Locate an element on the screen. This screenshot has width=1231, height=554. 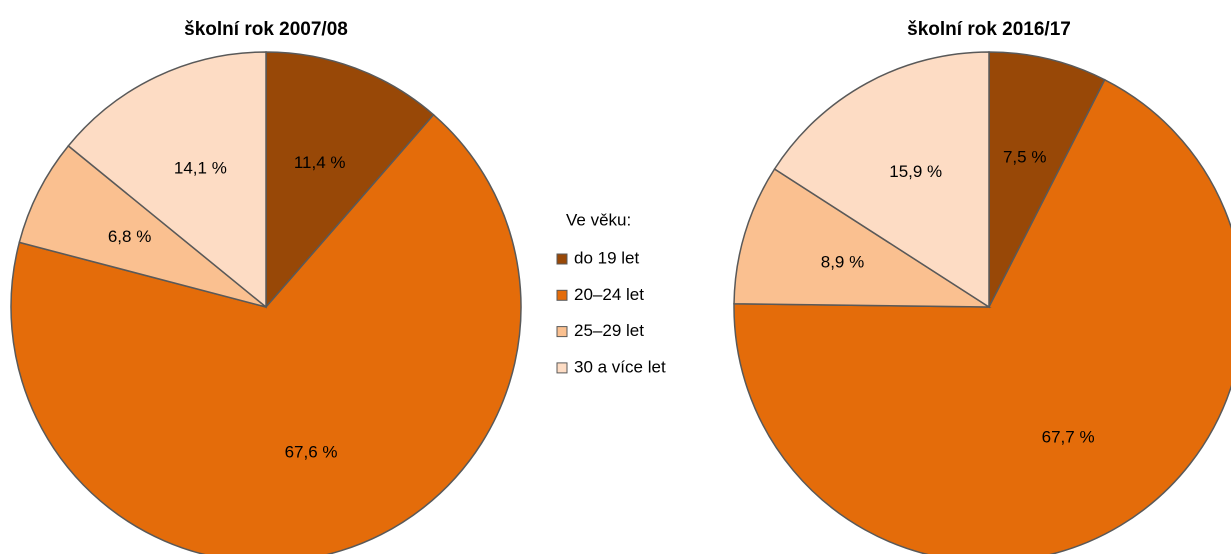
legend-label: 20–24 let is located at coordinates (609, 294).